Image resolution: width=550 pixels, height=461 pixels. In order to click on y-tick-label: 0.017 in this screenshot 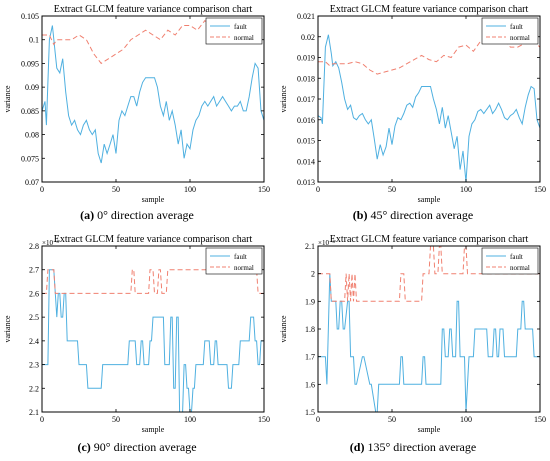, I will do `click(306, 99)`.